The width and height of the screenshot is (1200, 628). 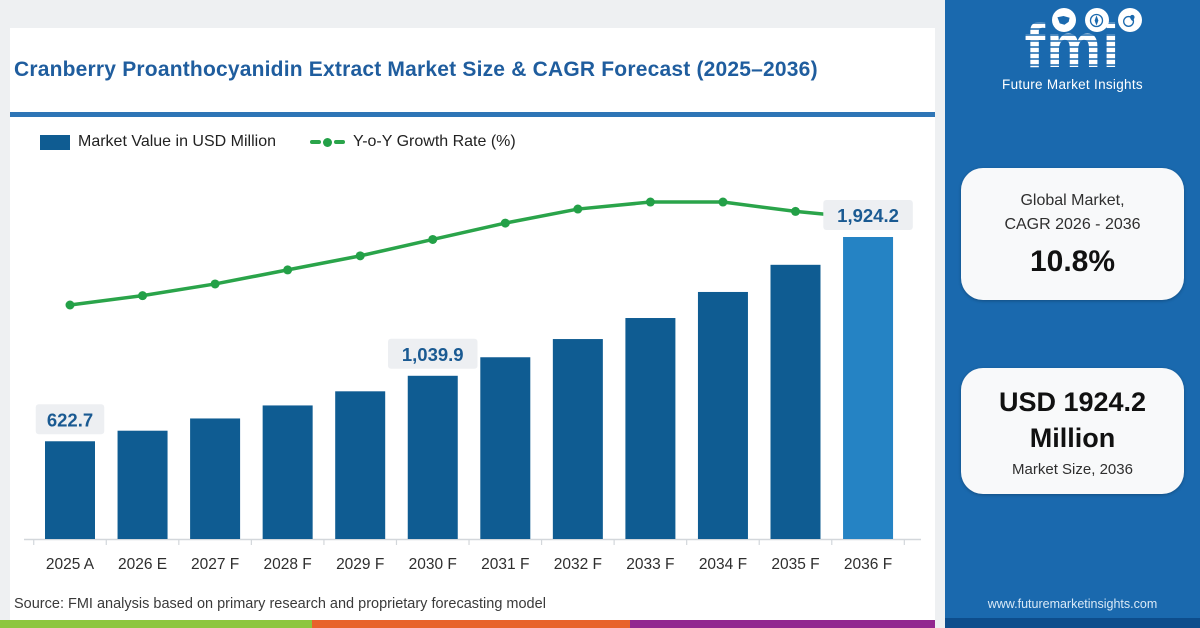 I want to click on stripe-green, so click(x=156, y=624).